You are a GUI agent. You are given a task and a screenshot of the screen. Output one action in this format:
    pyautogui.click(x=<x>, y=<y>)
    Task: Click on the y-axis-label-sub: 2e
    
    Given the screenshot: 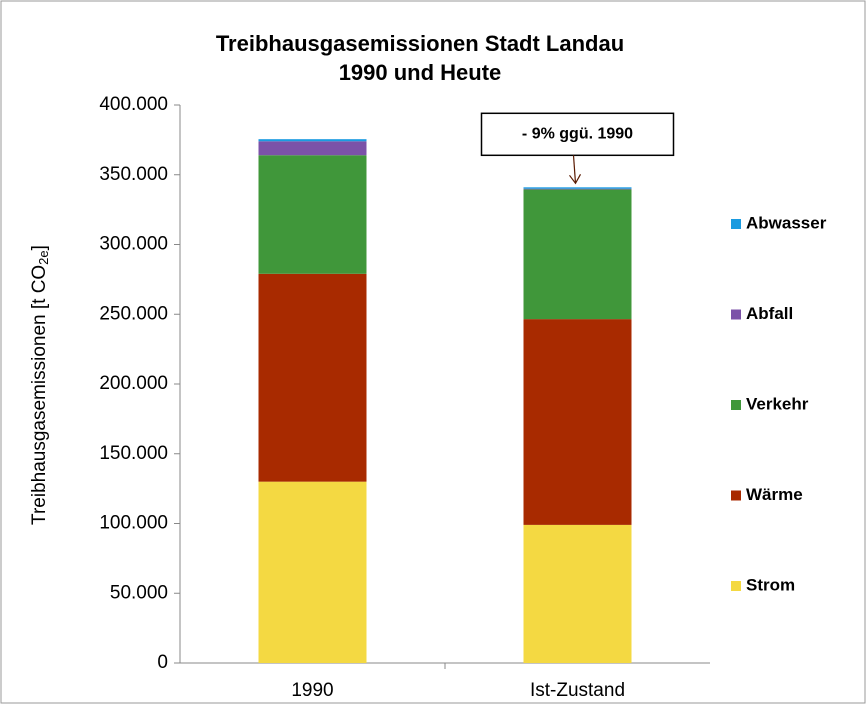 What is the action you would take?
    pyautogui.click(x=43, y=257)
    